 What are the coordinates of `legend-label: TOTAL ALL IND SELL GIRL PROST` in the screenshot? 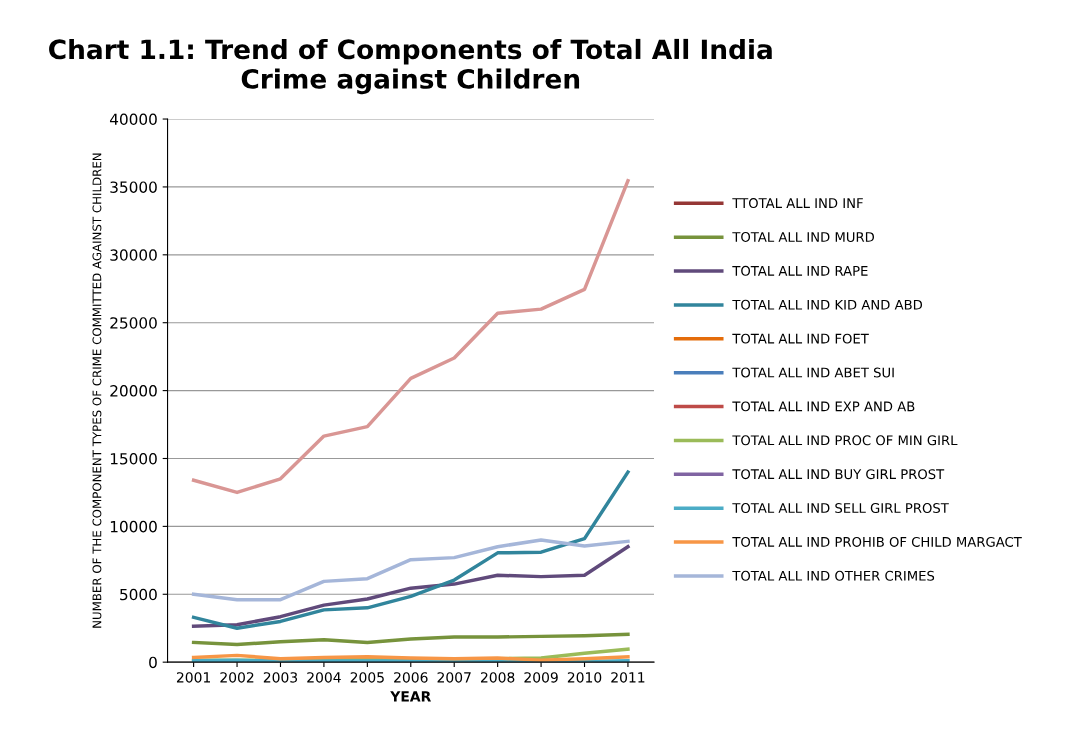 It's located at (840, 508).